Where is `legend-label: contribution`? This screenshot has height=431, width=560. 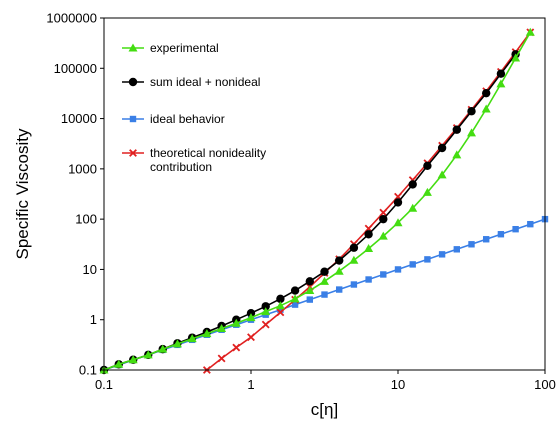 legend-label: contribution is located at coordinates (181, 167).